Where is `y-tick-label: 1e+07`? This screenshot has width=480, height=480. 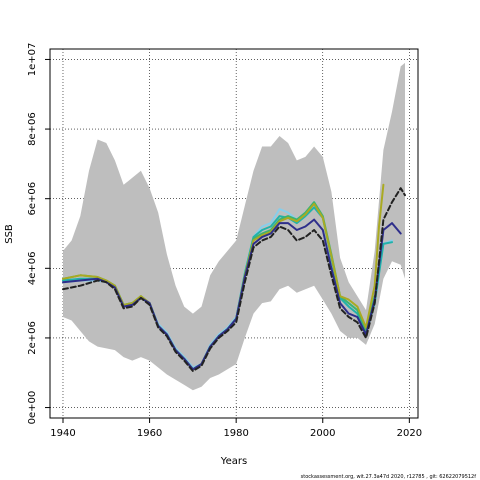
y-tick-label: 1e+07 is located at coordinates (32, 60).